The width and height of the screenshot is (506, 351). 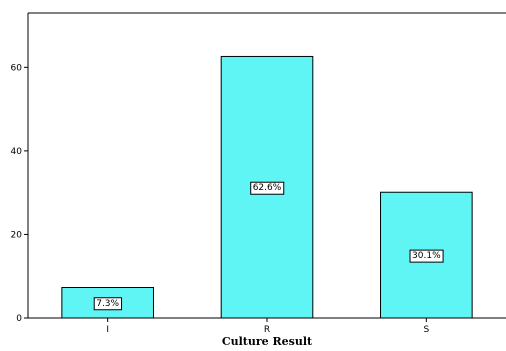 What do you see at coordinates (107, 330) in the screenshot?
I see `x-tick-label: I` at bounding box center [107, 330].